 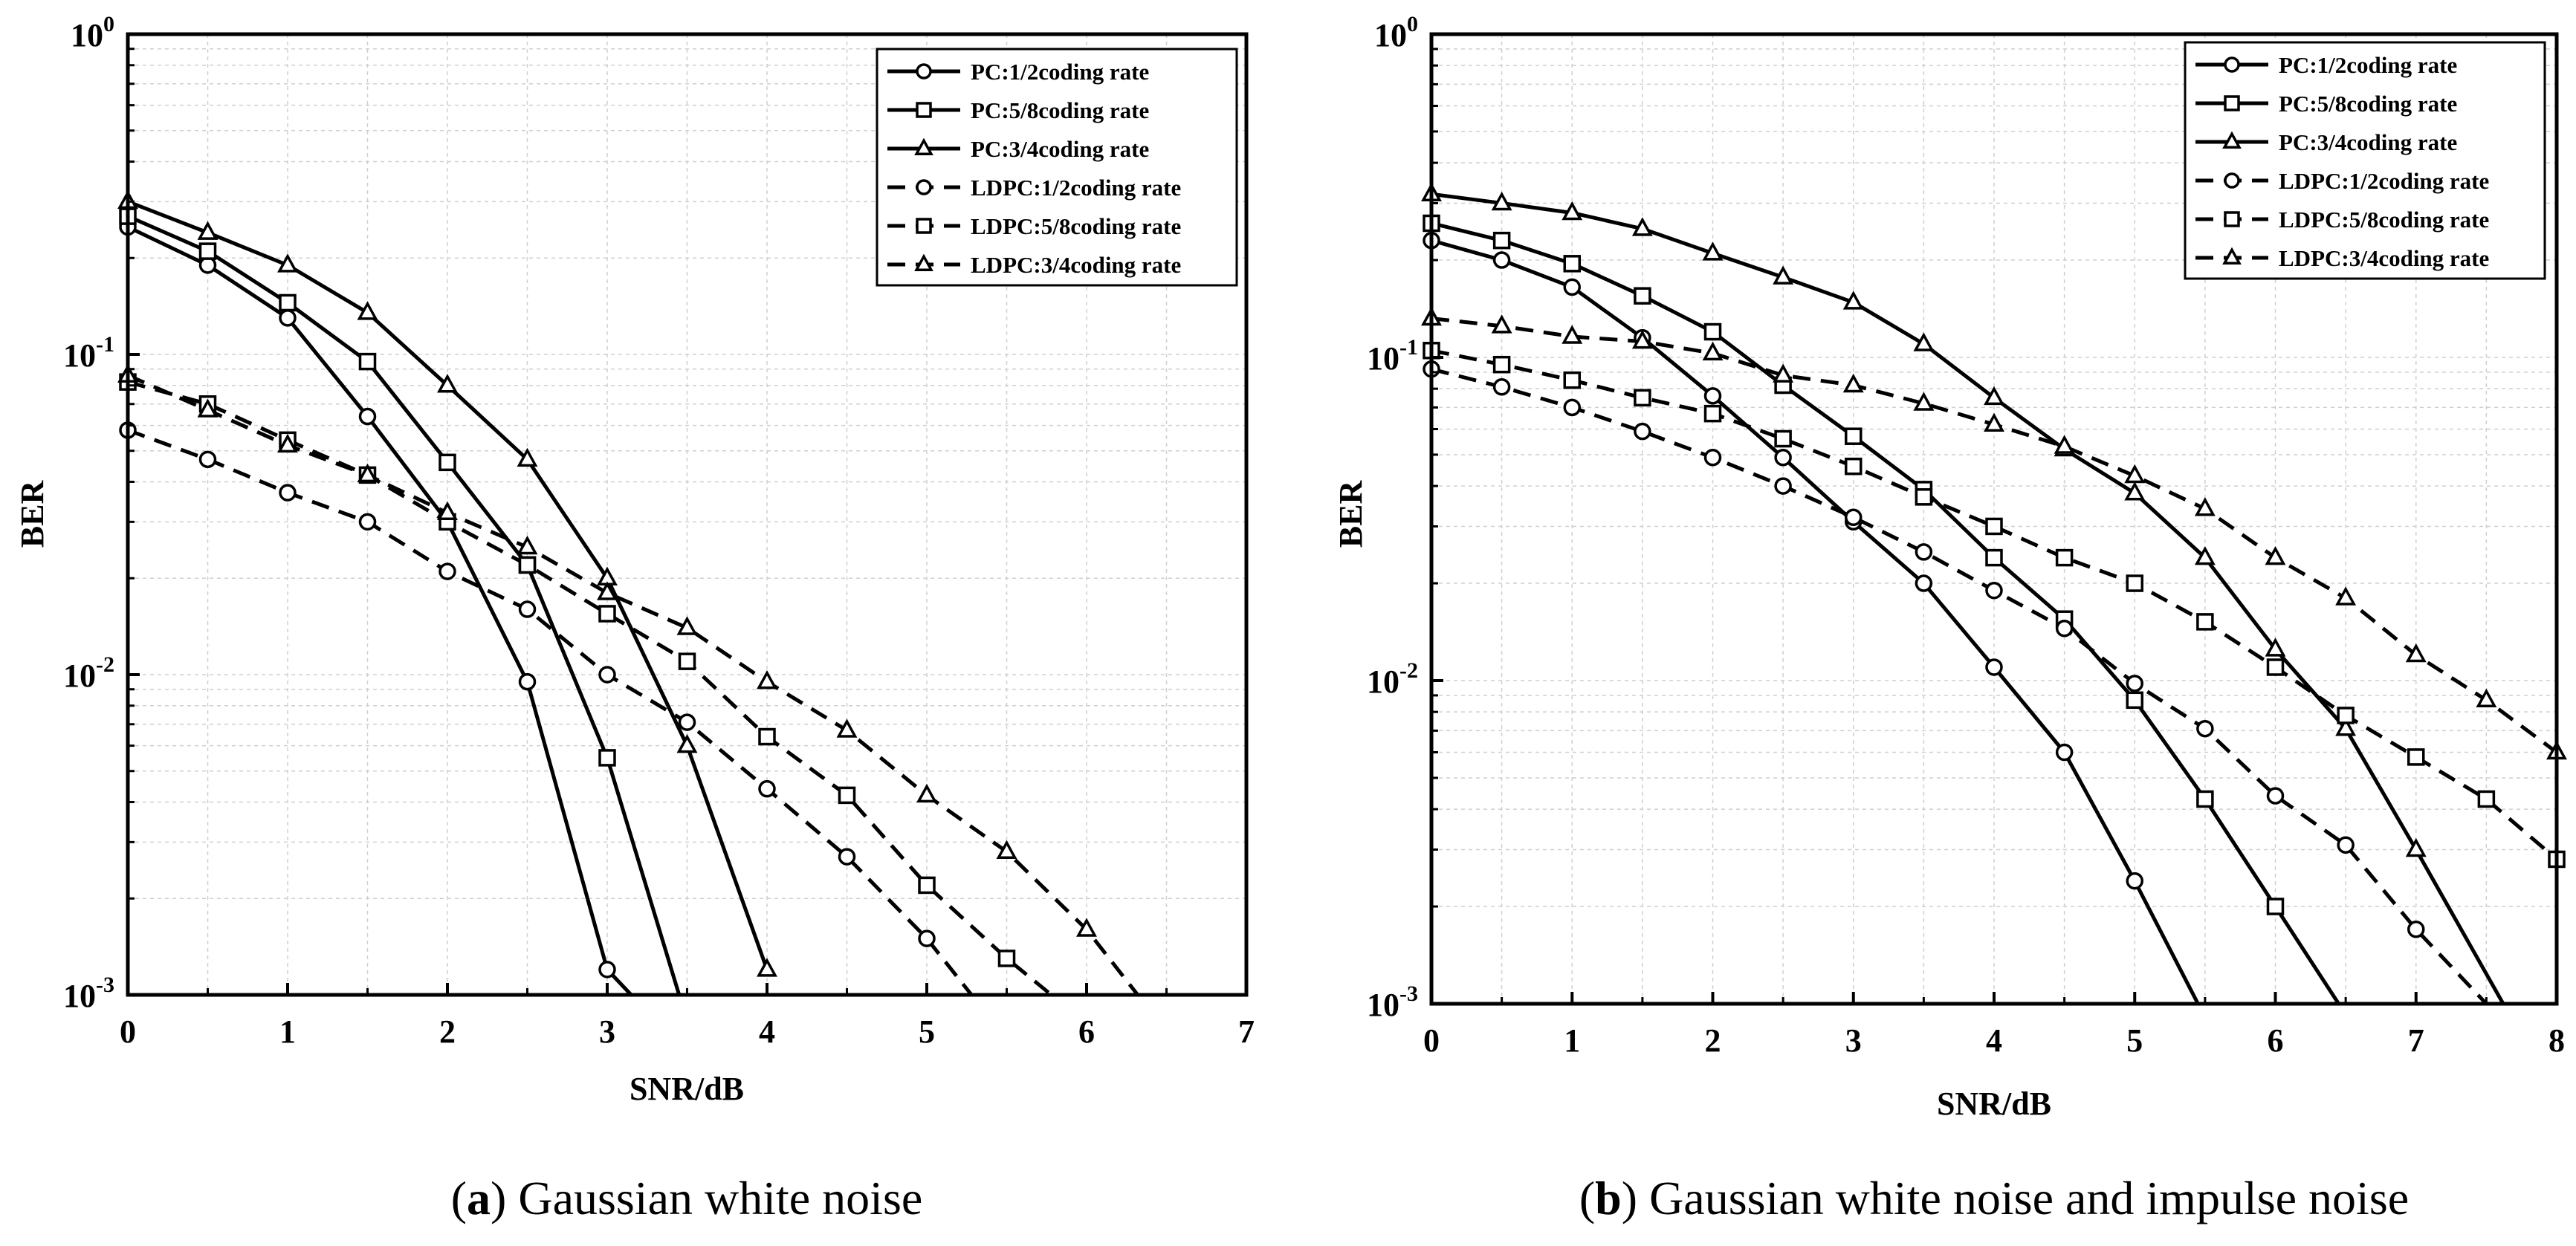 I want to click on x-tick-label: 3, so click(x=1853, y=1040).